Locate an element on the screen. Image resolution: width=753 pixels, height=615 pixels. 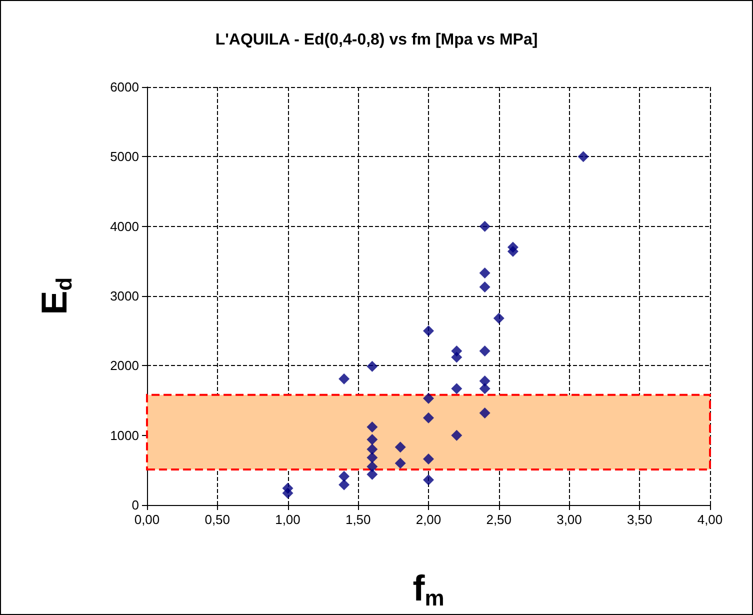
x-tick-label: 3,50 is located at coordinates (639, 519).